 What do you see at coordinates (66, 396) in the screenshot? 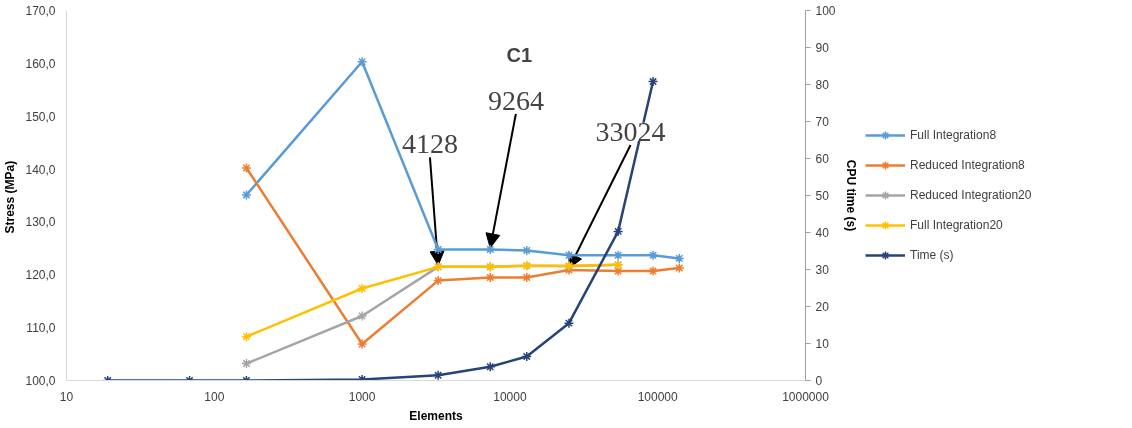
I see `x-tick-label: 10` at bounding box center [66, 396].